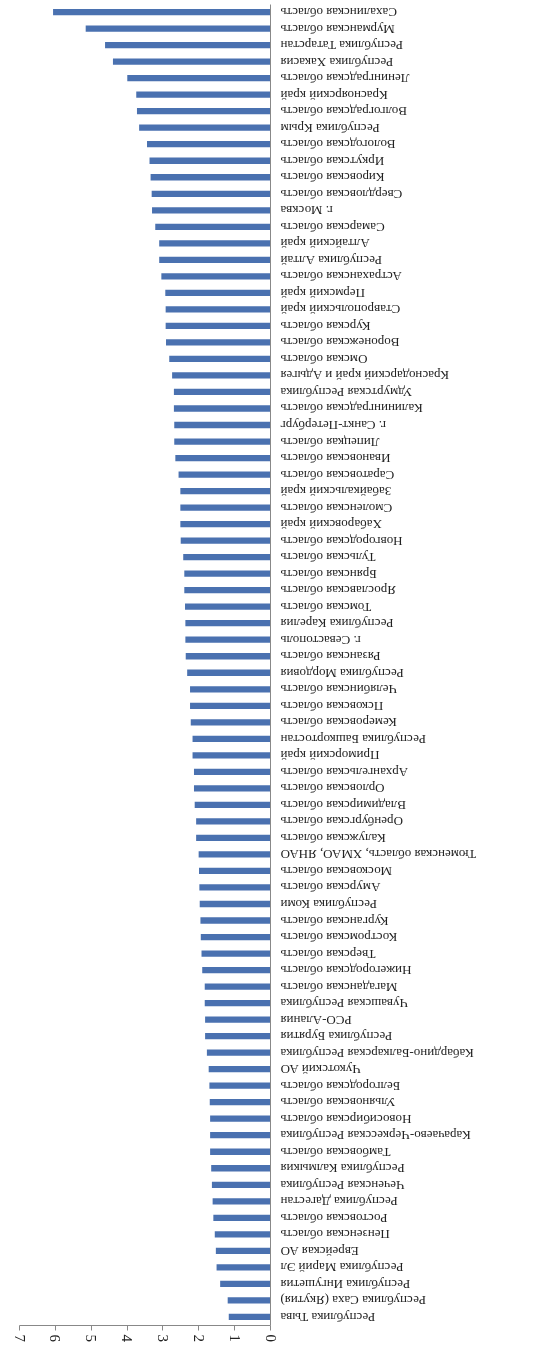 Image resolution: width=542 pixels, height=1365 pixels. What do you see at coordinates (338, 13) in the screenshot?
I see `y-tick-label: Сахалинская область` at bounding box center [338, 13].